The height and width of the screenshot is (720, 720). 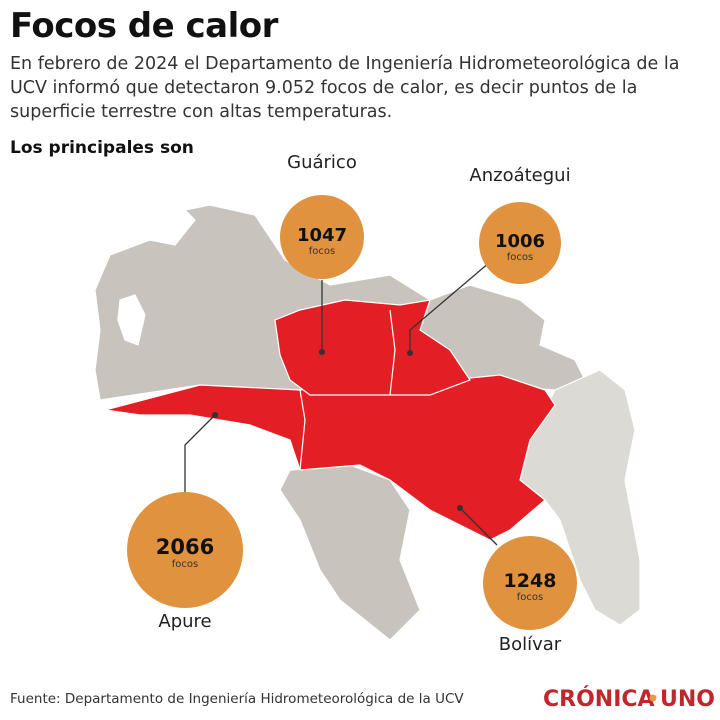 What do you see at coordinates (530, 644) in the screenshot?
I see `state-name: Bolívar` at bounding box center [530, 644].